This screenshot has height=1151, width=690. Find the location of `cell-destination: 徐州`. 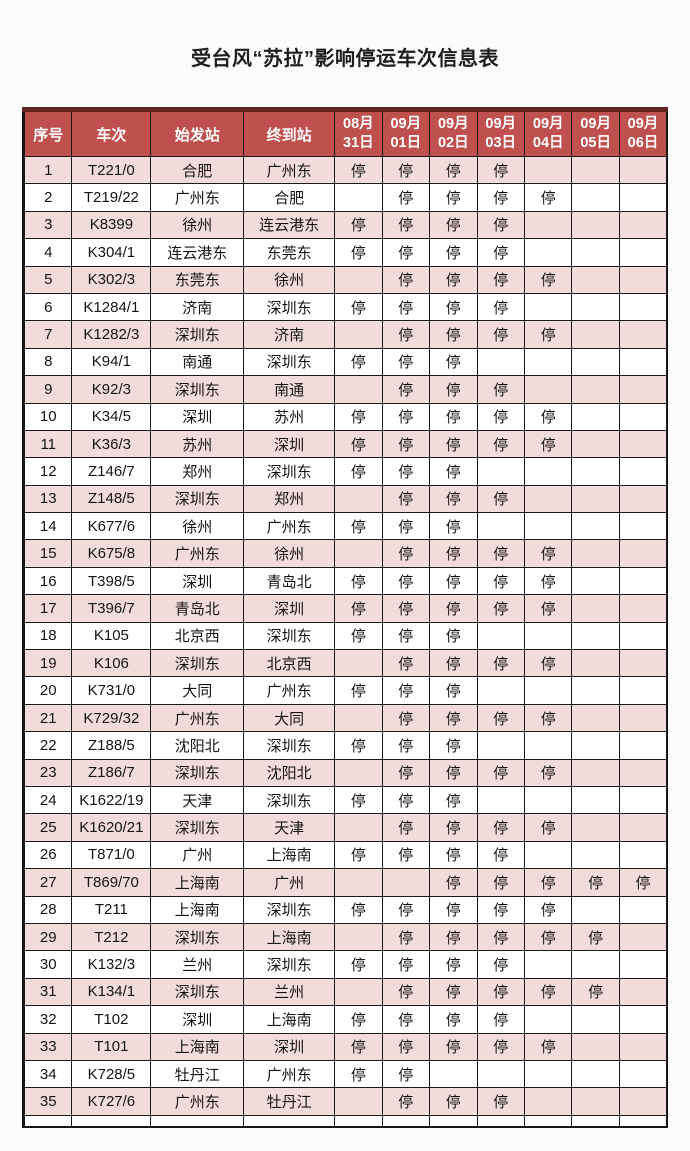

cell-destination: 徐州 is located at coordinates (289, 553).